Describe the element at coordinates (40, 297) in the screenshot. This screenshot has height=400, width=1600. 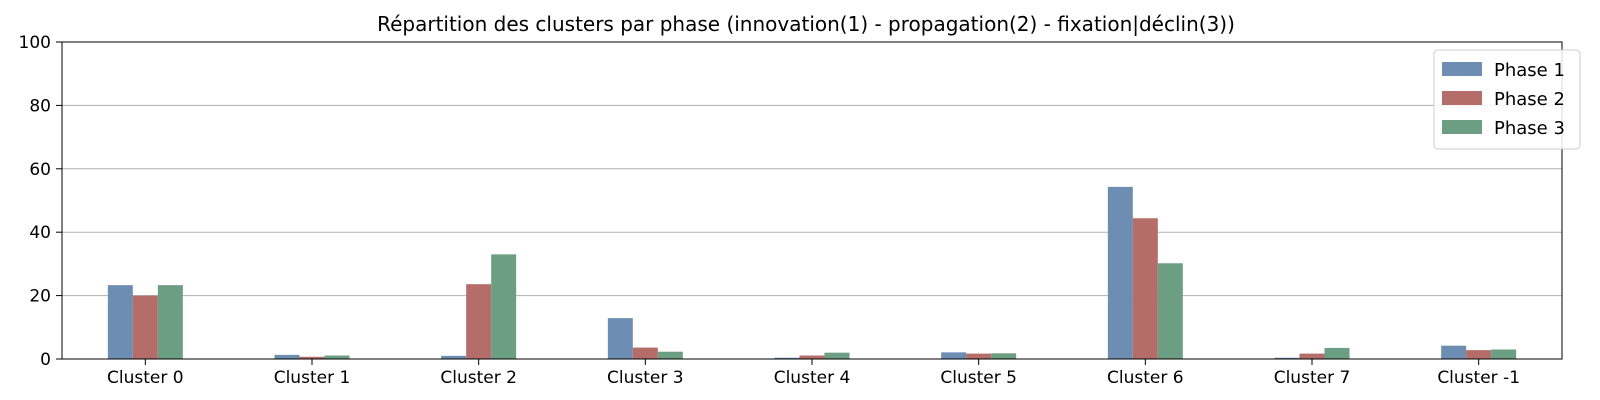
I see `y-tick-label: 20` at that location.